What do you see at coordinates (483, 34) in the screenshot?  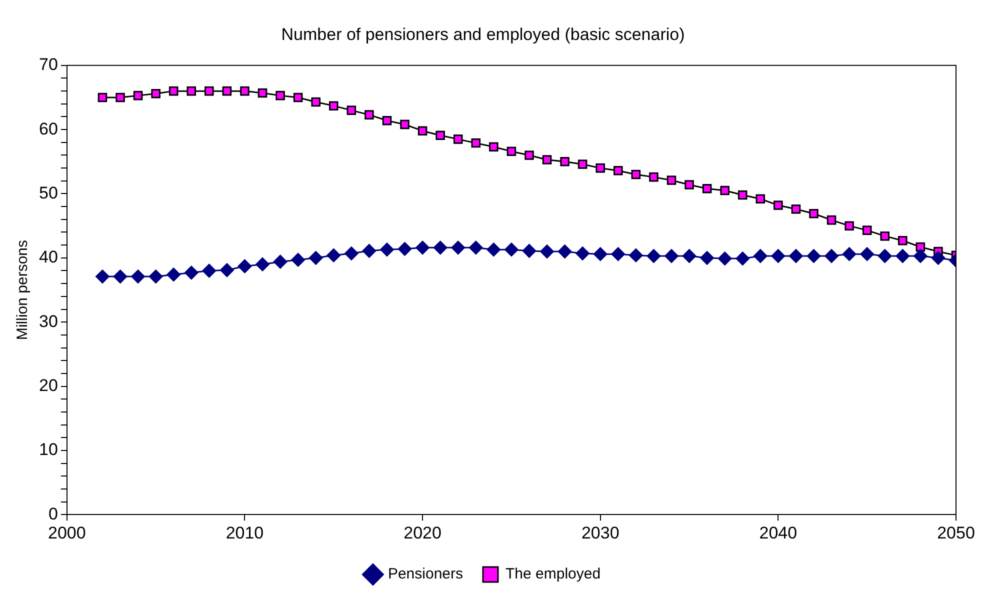 I see `chart-title: Number of pensioners and employed (basic scenario)` at bounding box center [483, 34].